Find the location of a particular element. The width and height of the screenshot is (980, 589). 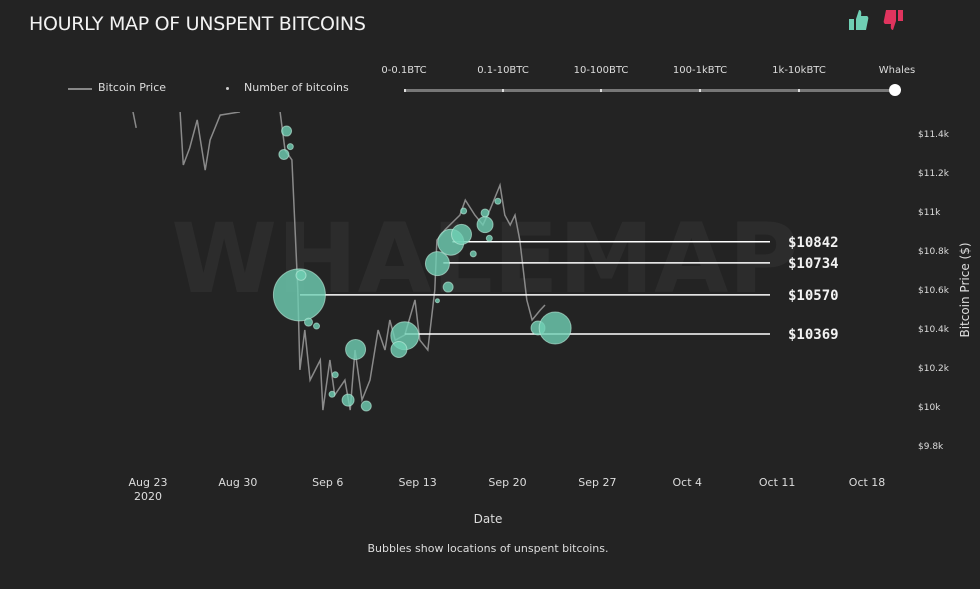

y-tick-label: $9.8k is located at coordinates (931, 447).